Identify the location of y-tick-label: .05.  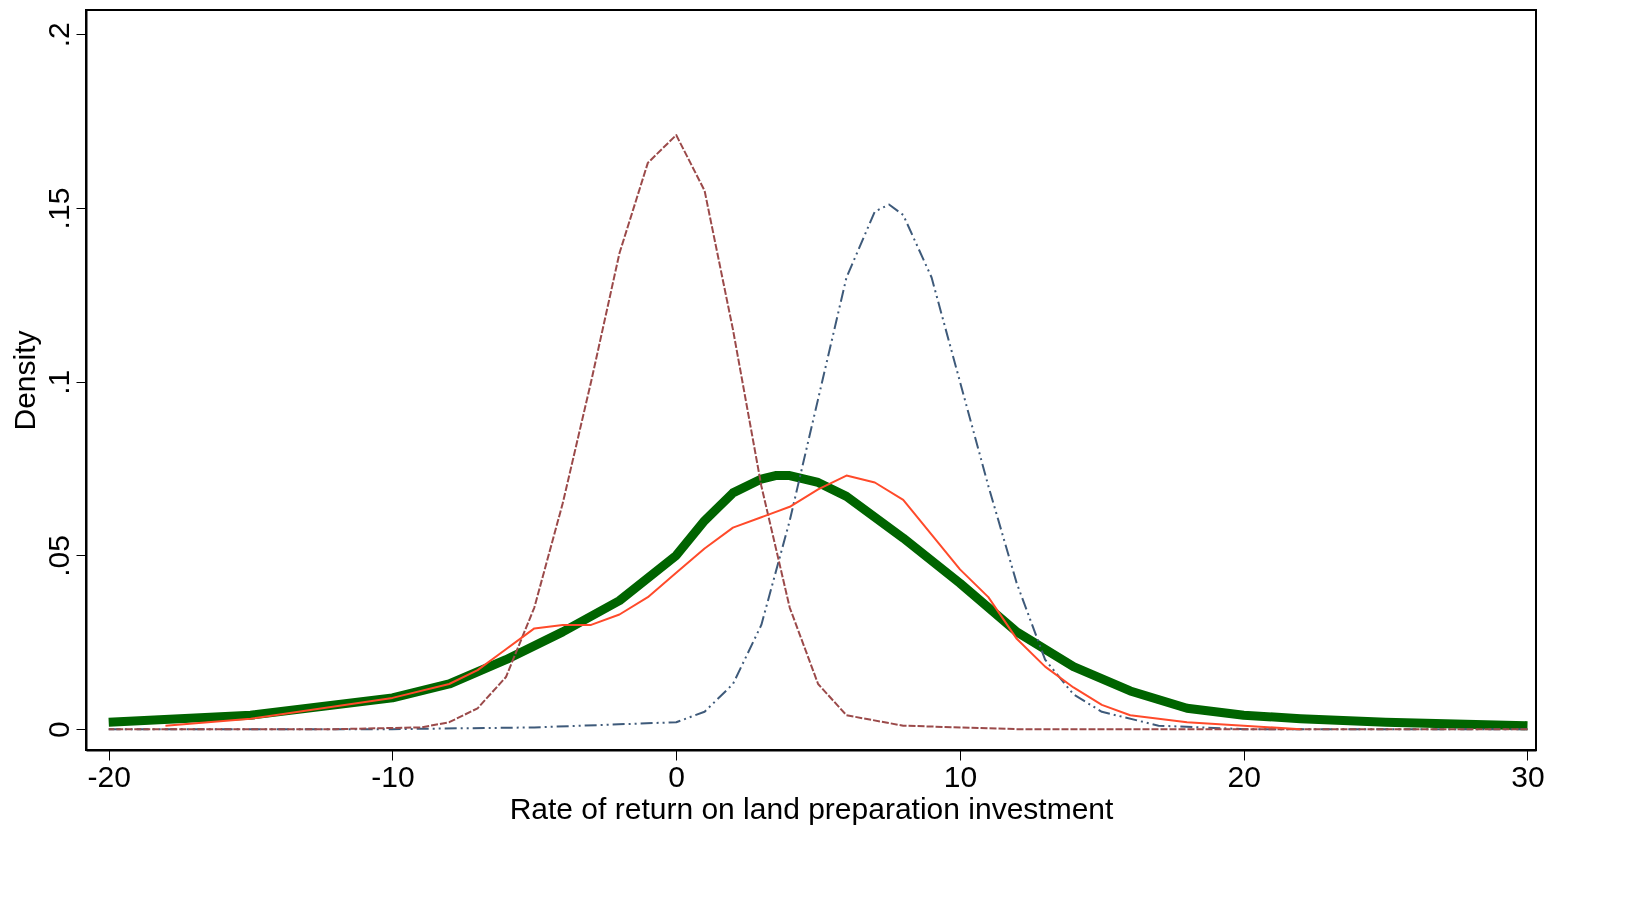
(58, 556).